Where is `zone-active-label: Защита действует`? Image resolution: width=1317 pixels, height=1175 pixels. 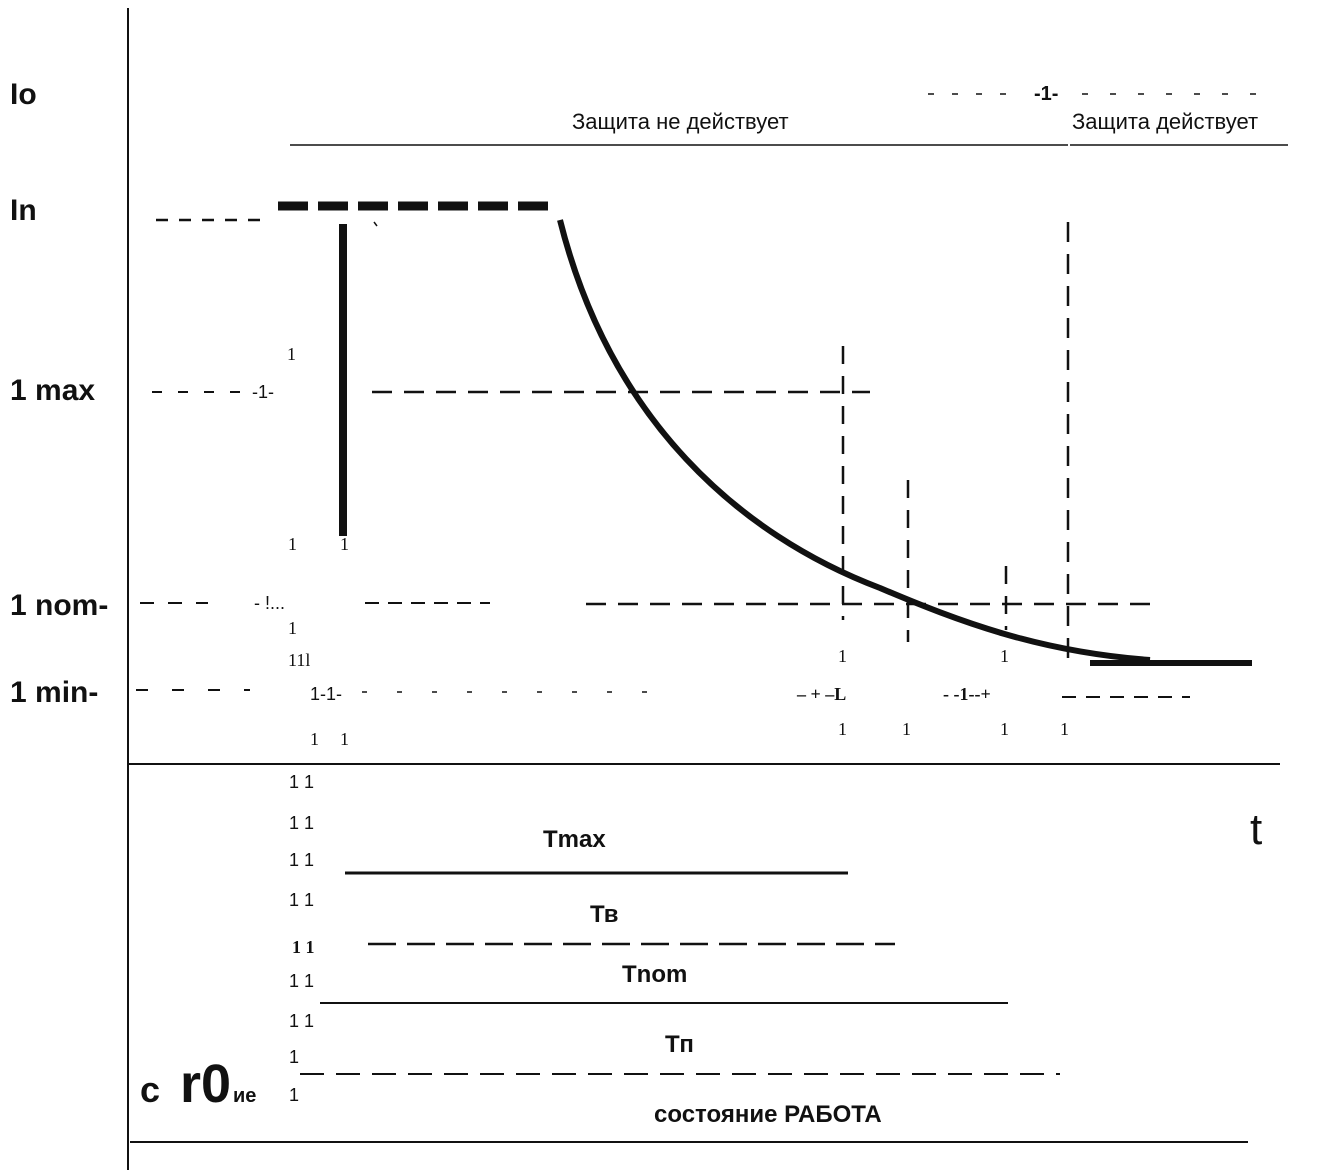
zone-active-label: Защита действует is located at coordinates (1165, 121).